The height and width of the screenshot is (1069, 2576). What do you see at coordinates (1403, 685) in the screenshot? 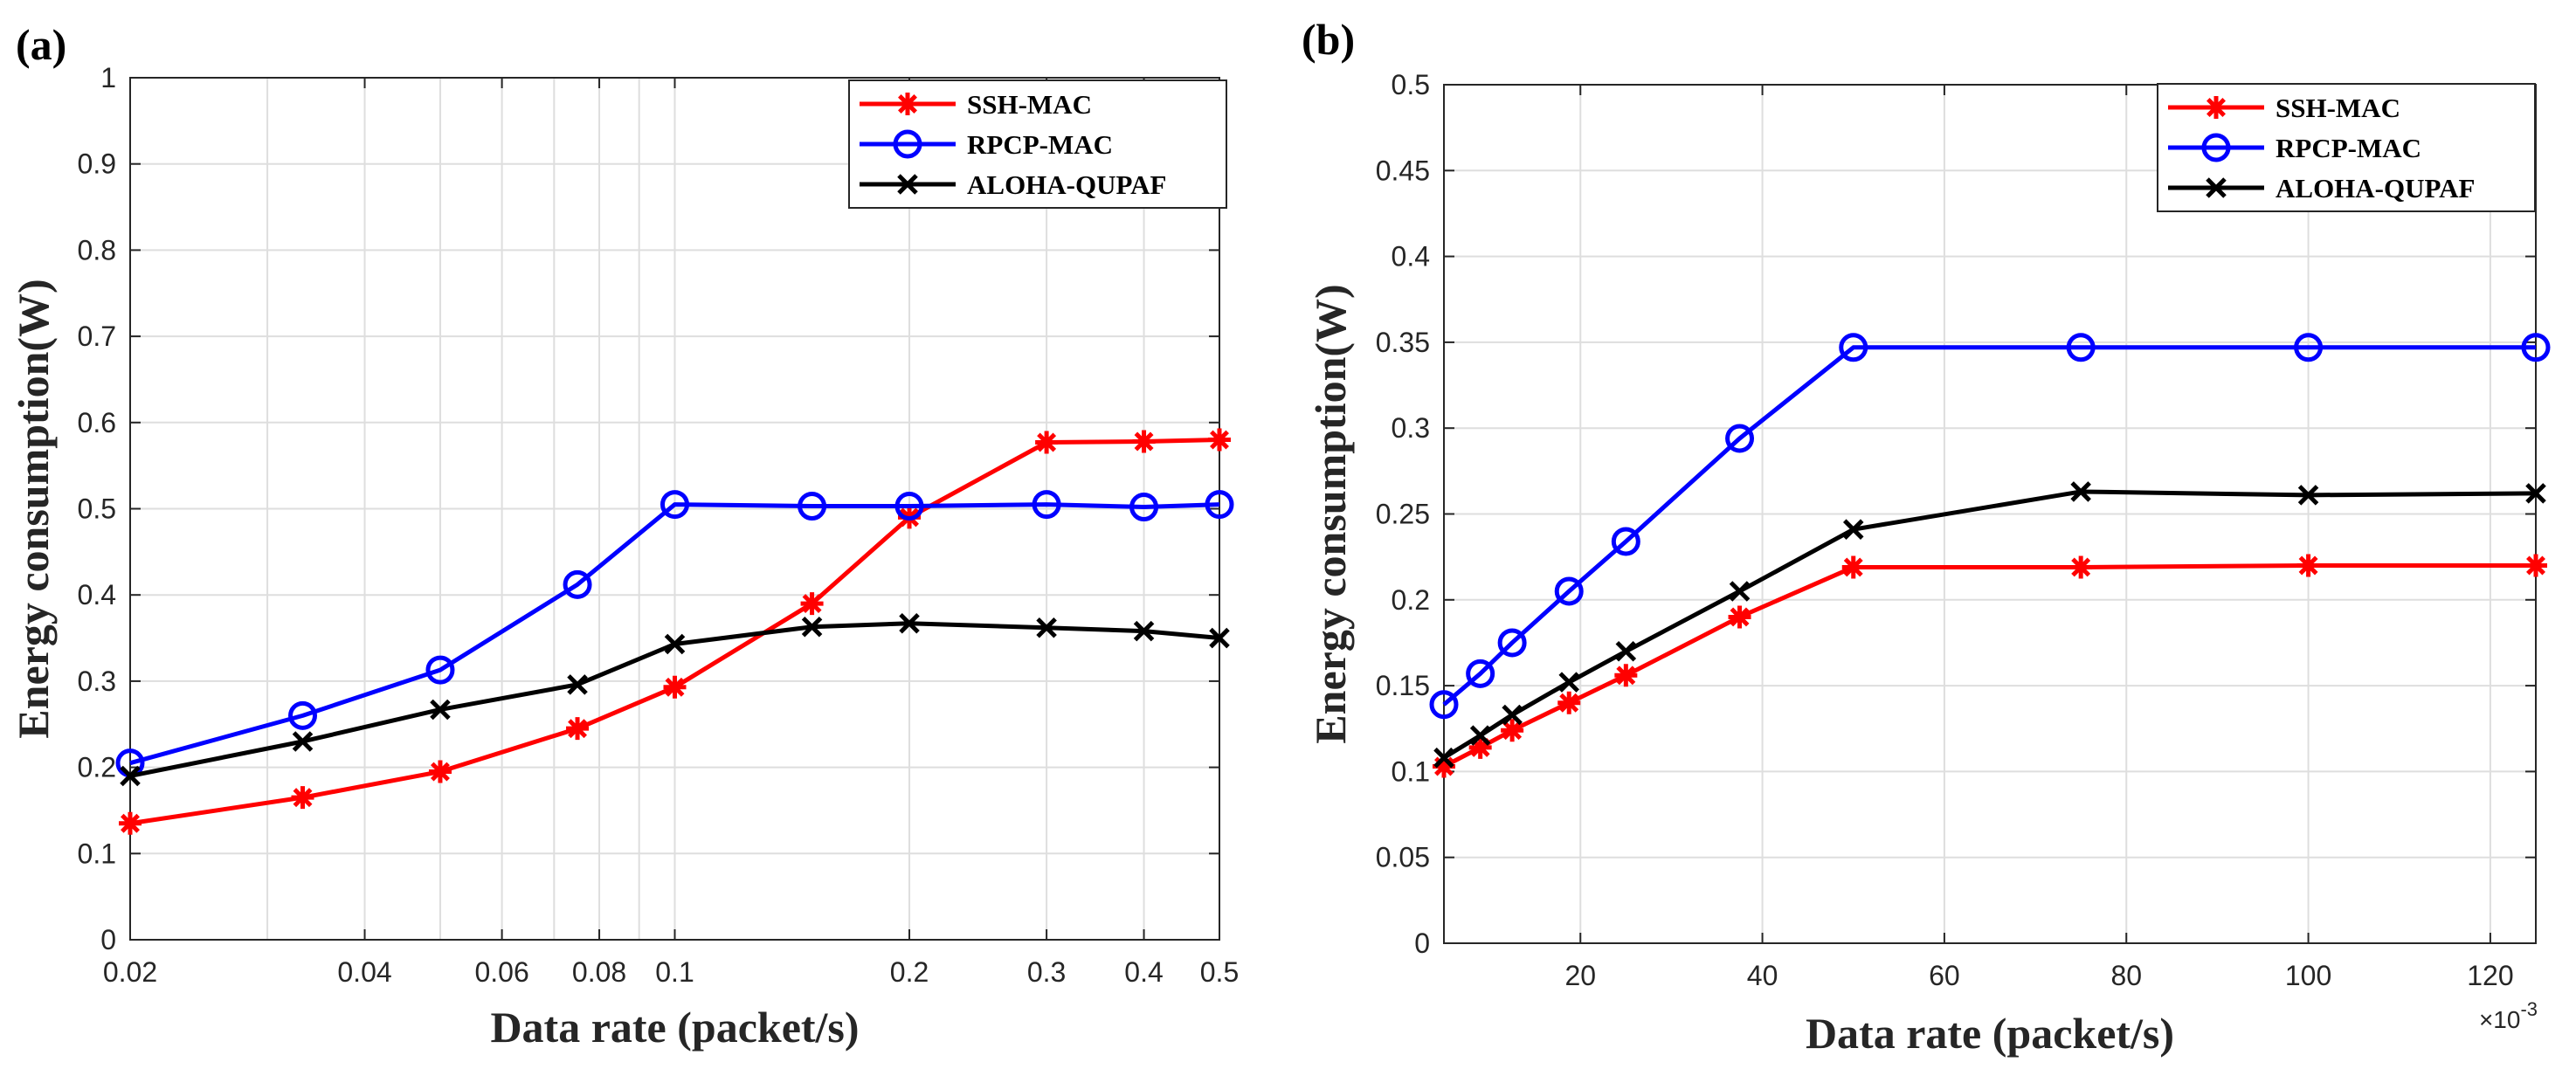
I see `y-tick-label: 0.15` at bounding box center [1403, 685].